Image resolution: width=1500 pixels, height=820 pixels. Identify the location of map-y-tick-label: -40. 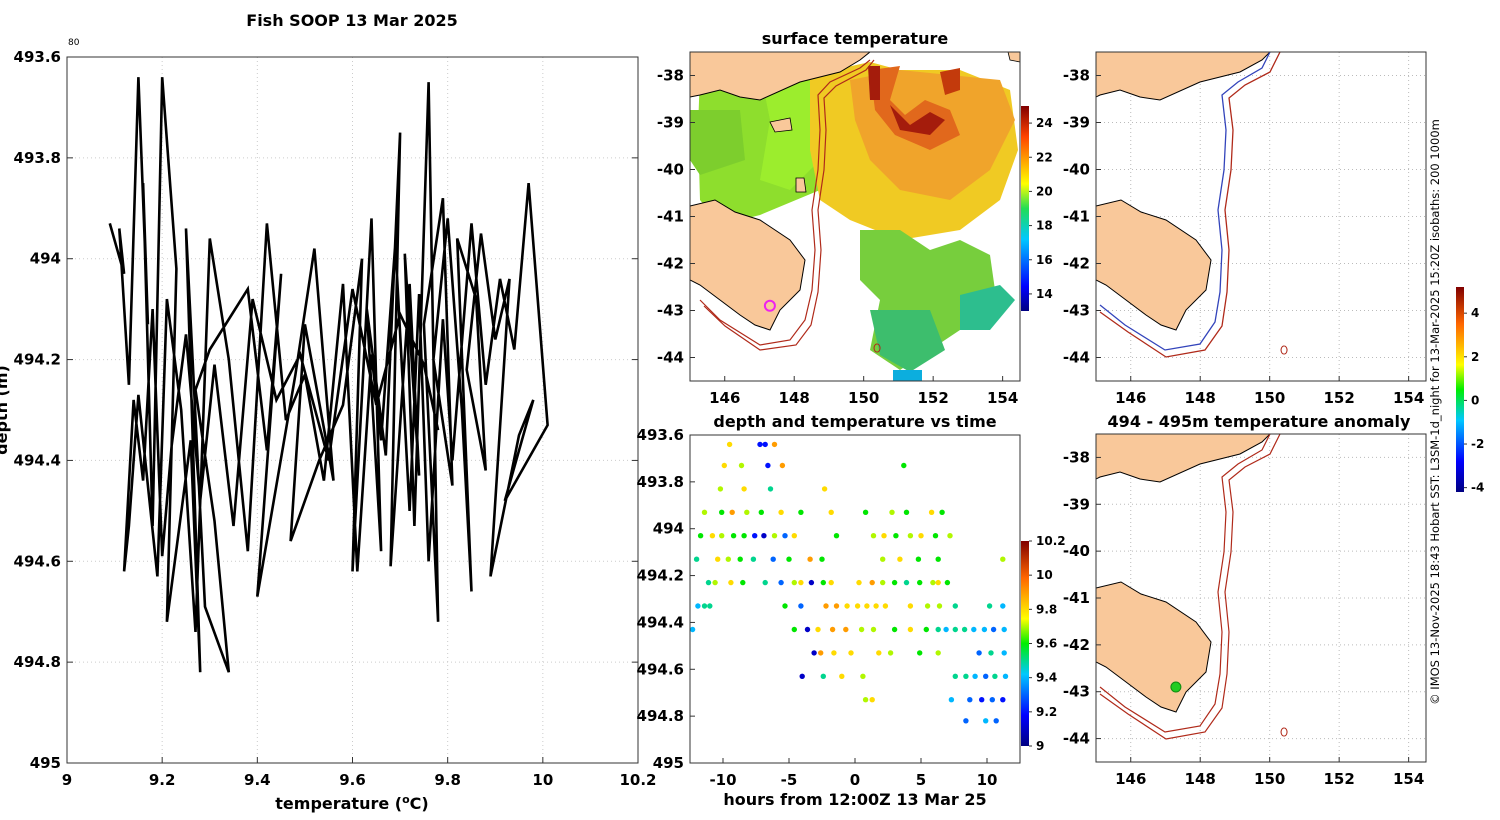
(1076, 170).